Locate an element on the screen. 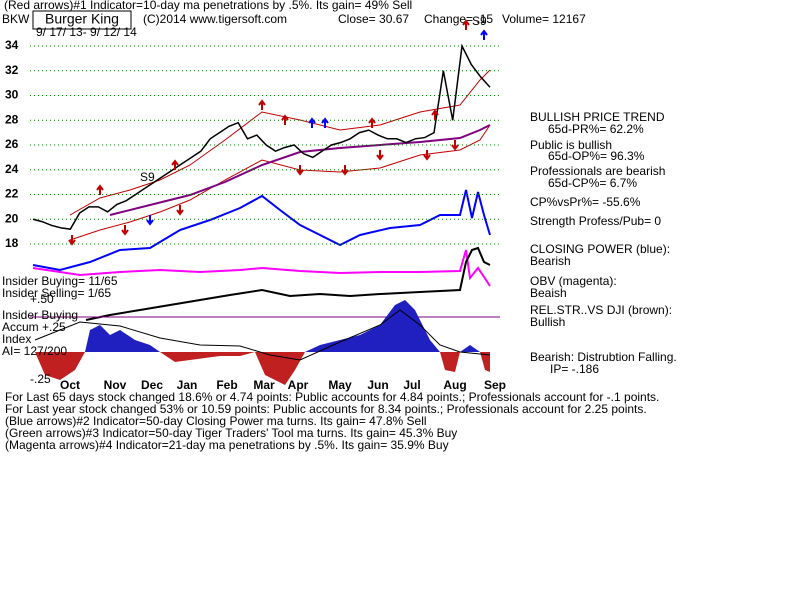  right-panel-text: Strength Profess/Pub= 0 is located at coordinates (595, 221).